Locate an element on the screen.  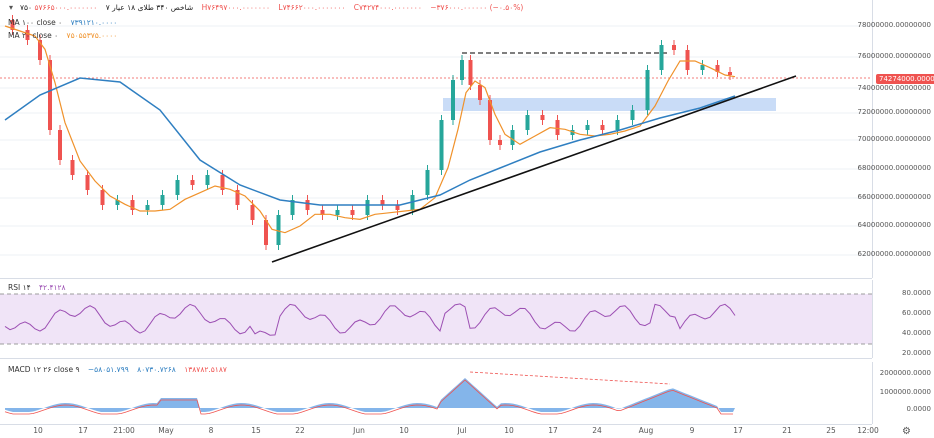
time-tick: Jul is located at coordinates (462, 430).